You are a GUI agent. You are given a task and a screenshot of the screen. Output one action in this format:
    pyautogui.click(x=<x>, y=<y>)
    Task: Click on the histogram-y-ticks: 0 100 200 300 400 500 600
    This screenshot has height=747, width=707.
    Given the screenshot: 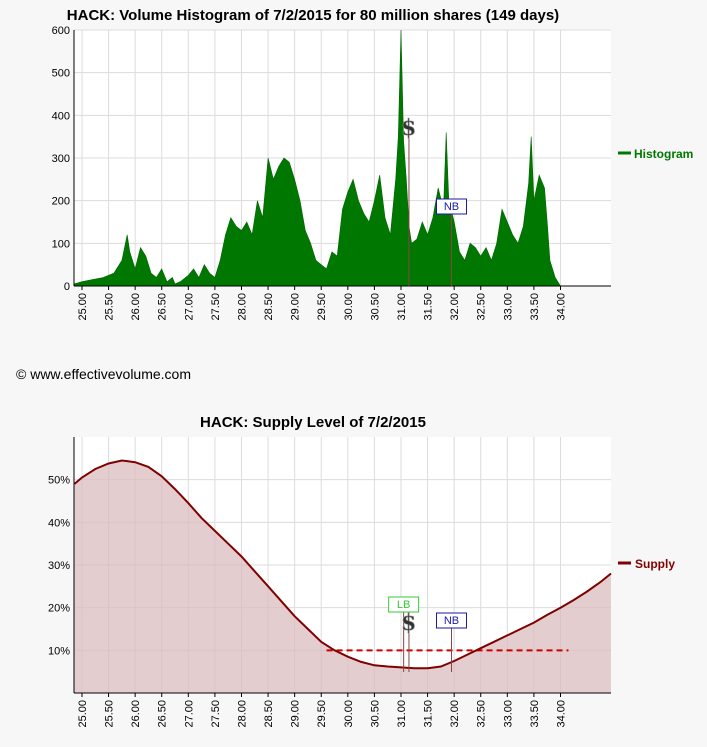 What is the action you would take?
    pyautogui.click(x=61, y=159)
    